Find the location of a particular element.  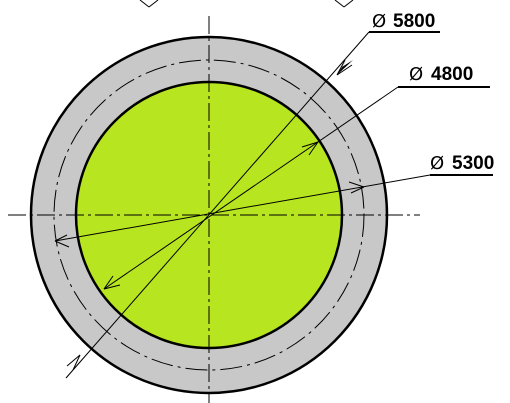

dimension-label-middle: Ø 5300 is located at coordinates (462, 163).